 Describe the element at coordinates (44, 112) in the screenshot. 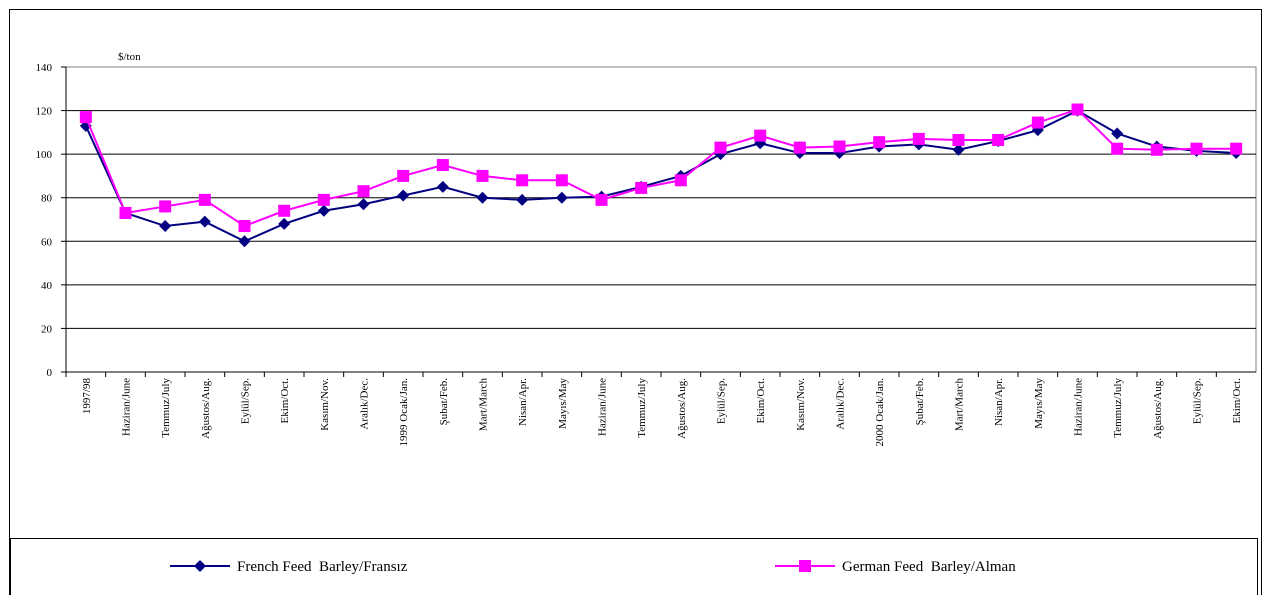

I see `y-tick-label: 120` at that location.